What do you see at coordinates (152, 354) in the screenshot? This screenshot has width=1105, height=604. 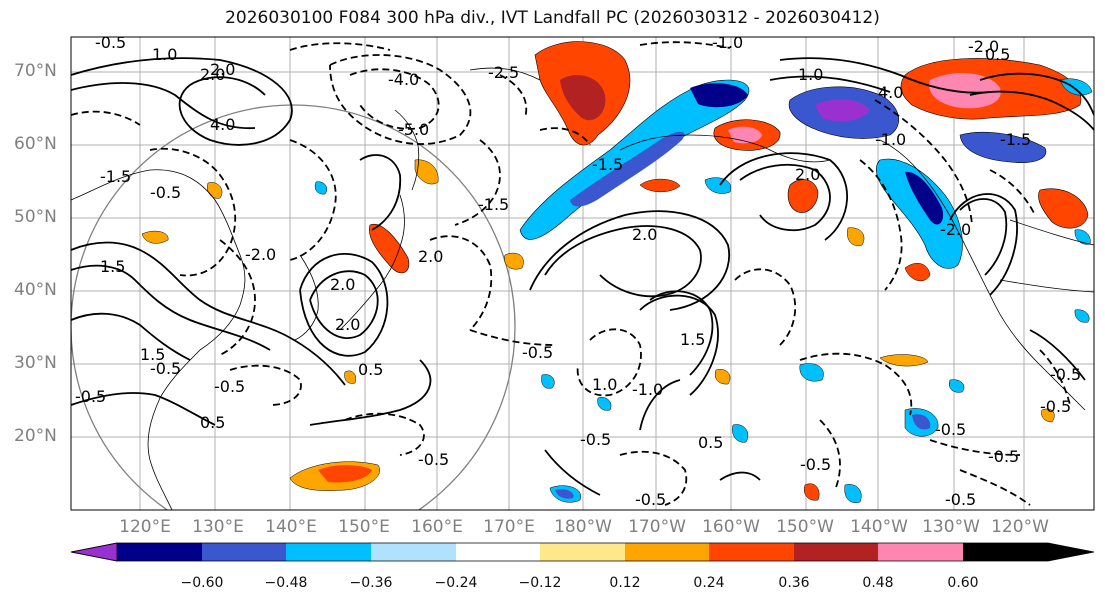 I see `contour-label: 1.5` at bounding box center [152, 354].